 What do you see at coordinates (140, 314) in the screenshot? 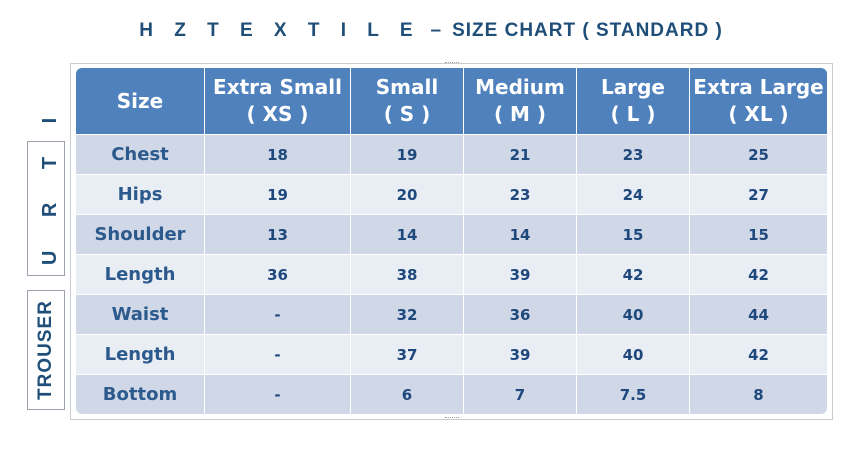
I see `row-label: Waist` at bounding box center [140, 314].